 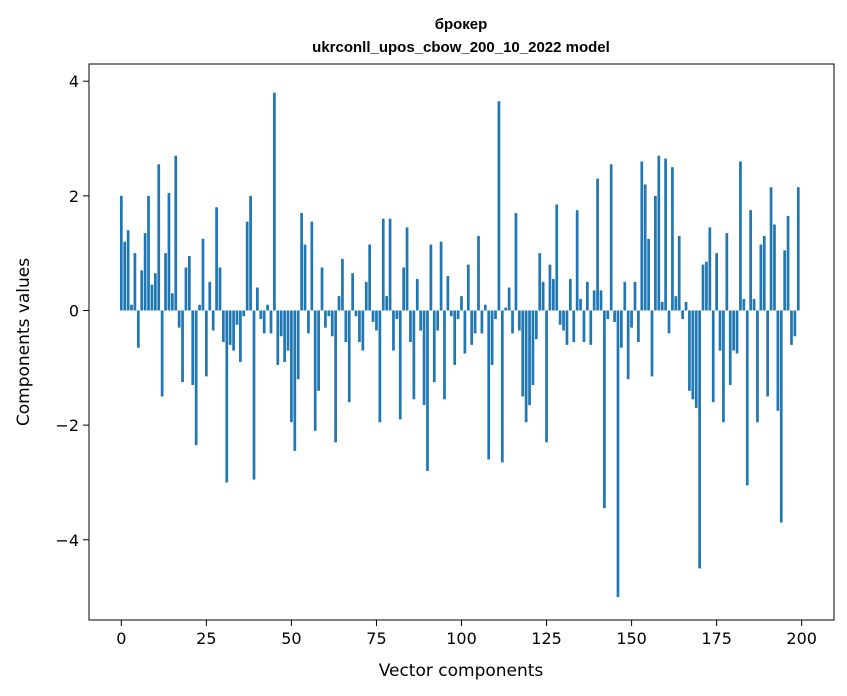 What do you see at coordinates (461, 47) in the screenshot?
I see `chart-subtitle: ukrconll_upos_cbow_200_10_2022 model` at bounding box center [461, 47].